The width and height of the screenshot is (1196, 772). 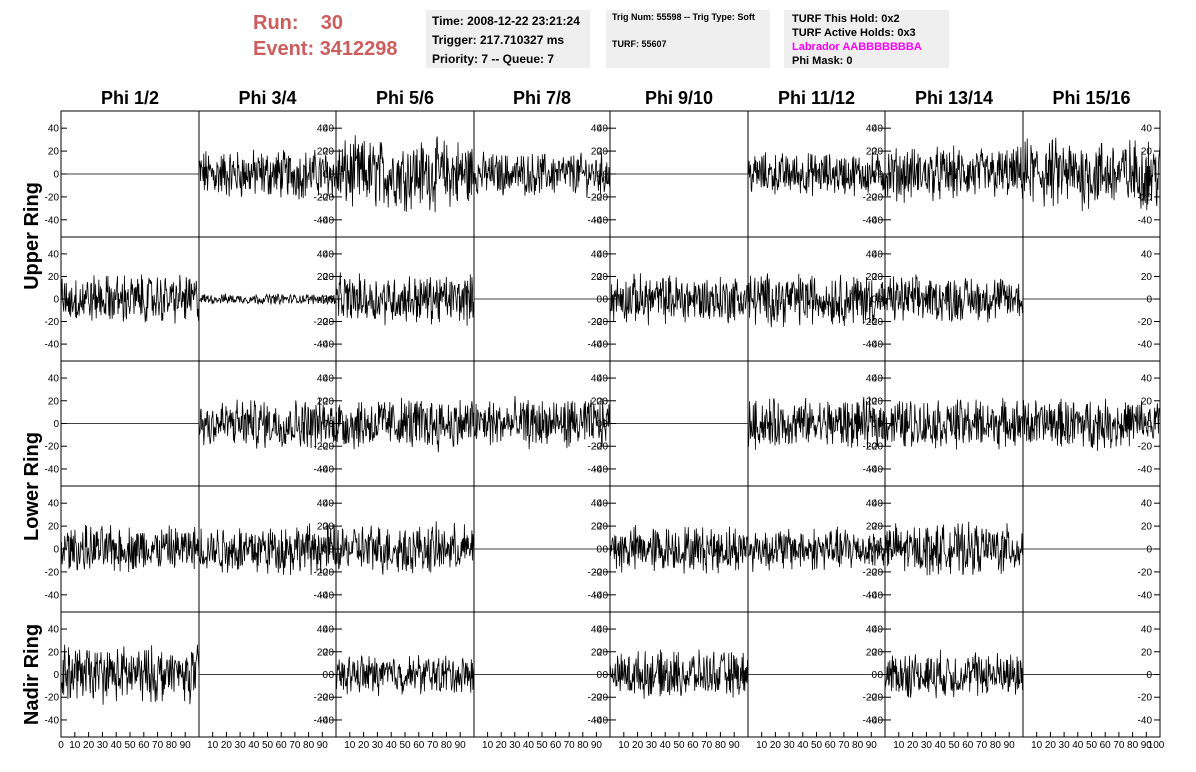 I want to click on phi-mask-text: Phi Mask: 0, so click(x=822, y=61).